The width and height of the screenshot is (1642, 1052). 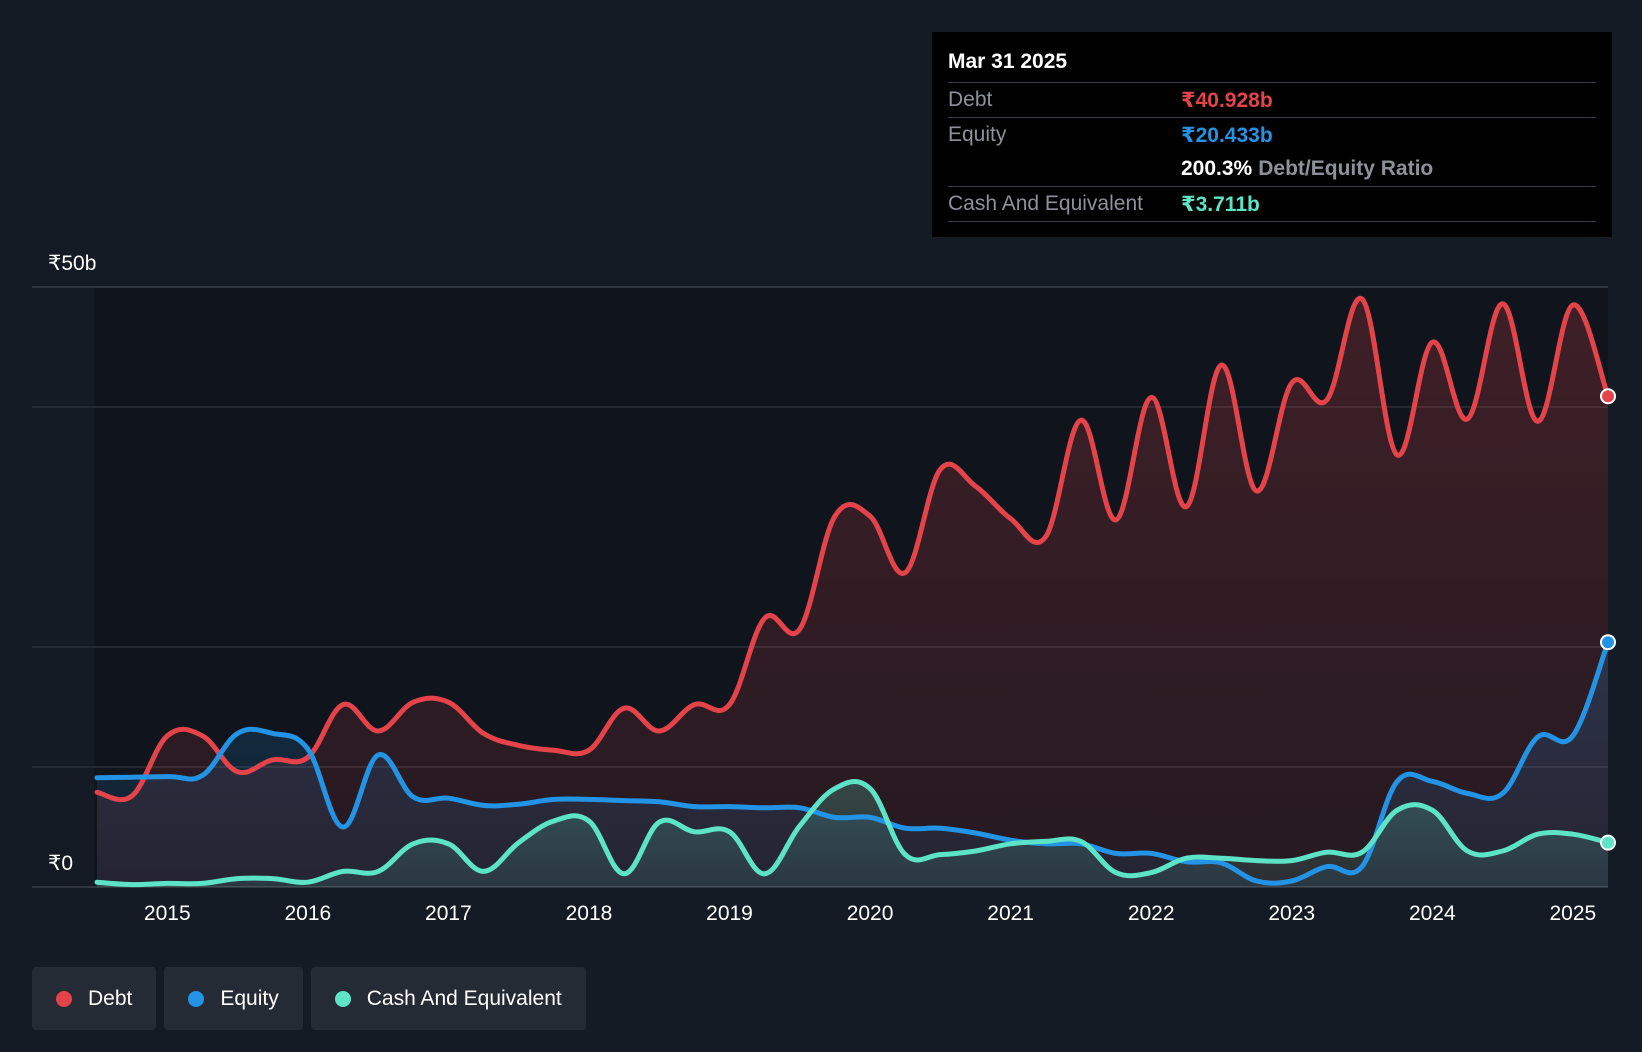 I want to click on tooltip-debt-label: Debt, so click(x=970, y=99).